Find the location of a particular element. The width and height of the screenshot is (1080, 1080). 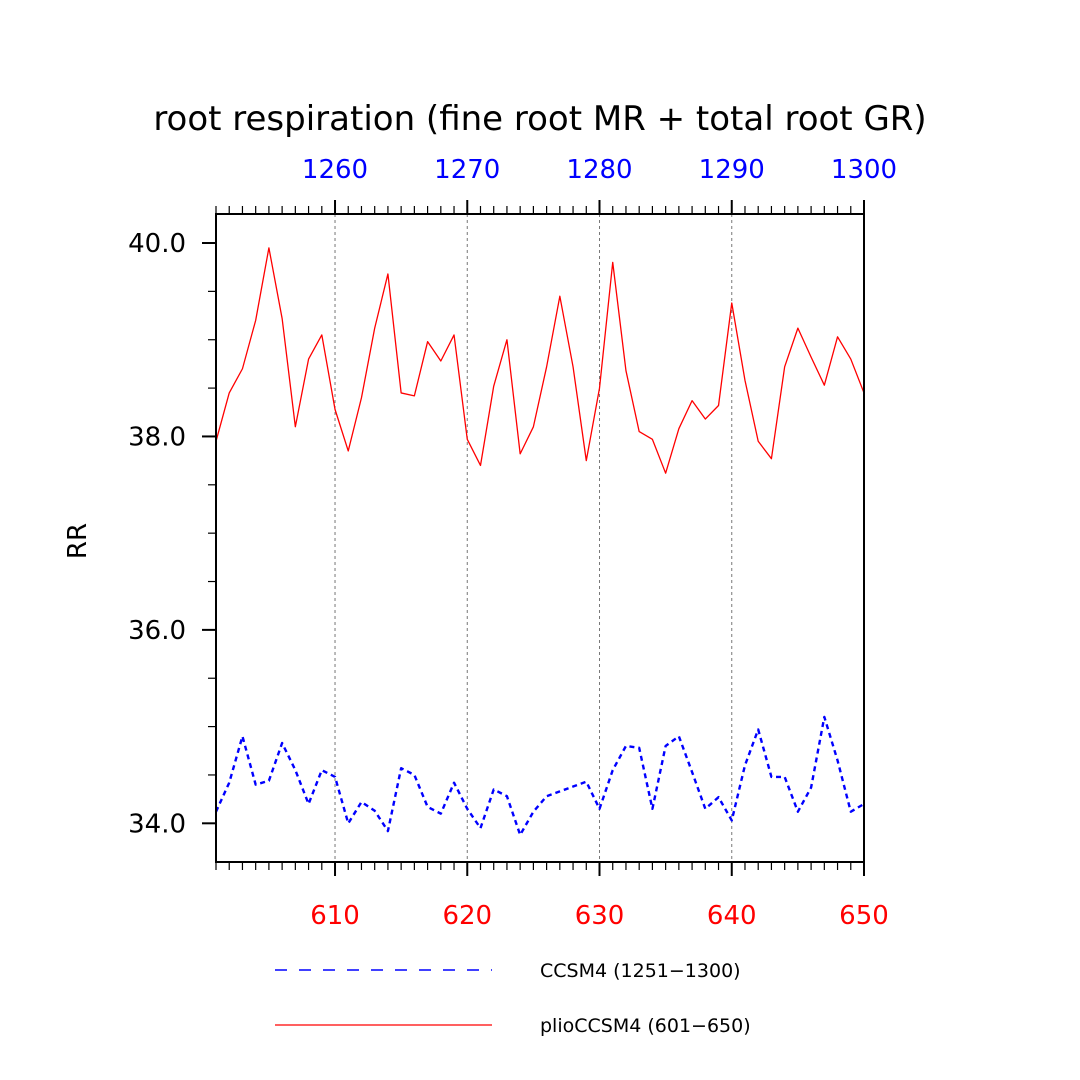

y-axis-label: RR is located at coordinates (78, 541).